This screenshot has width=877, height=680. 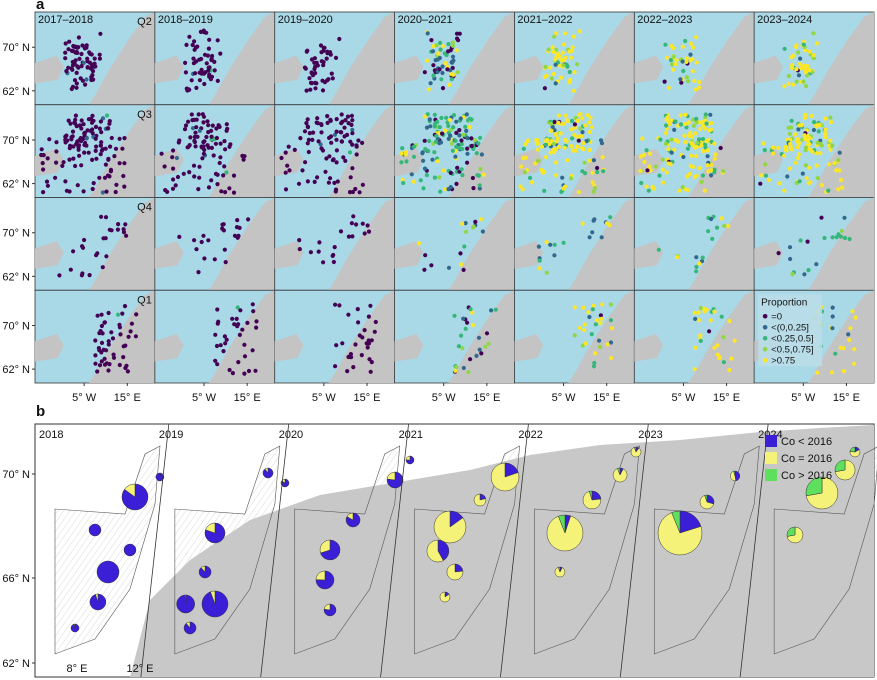 What do you see at coordinates (514, 550) in the screenshot?
I see `panel-divider` at bounding box center [514, 550].